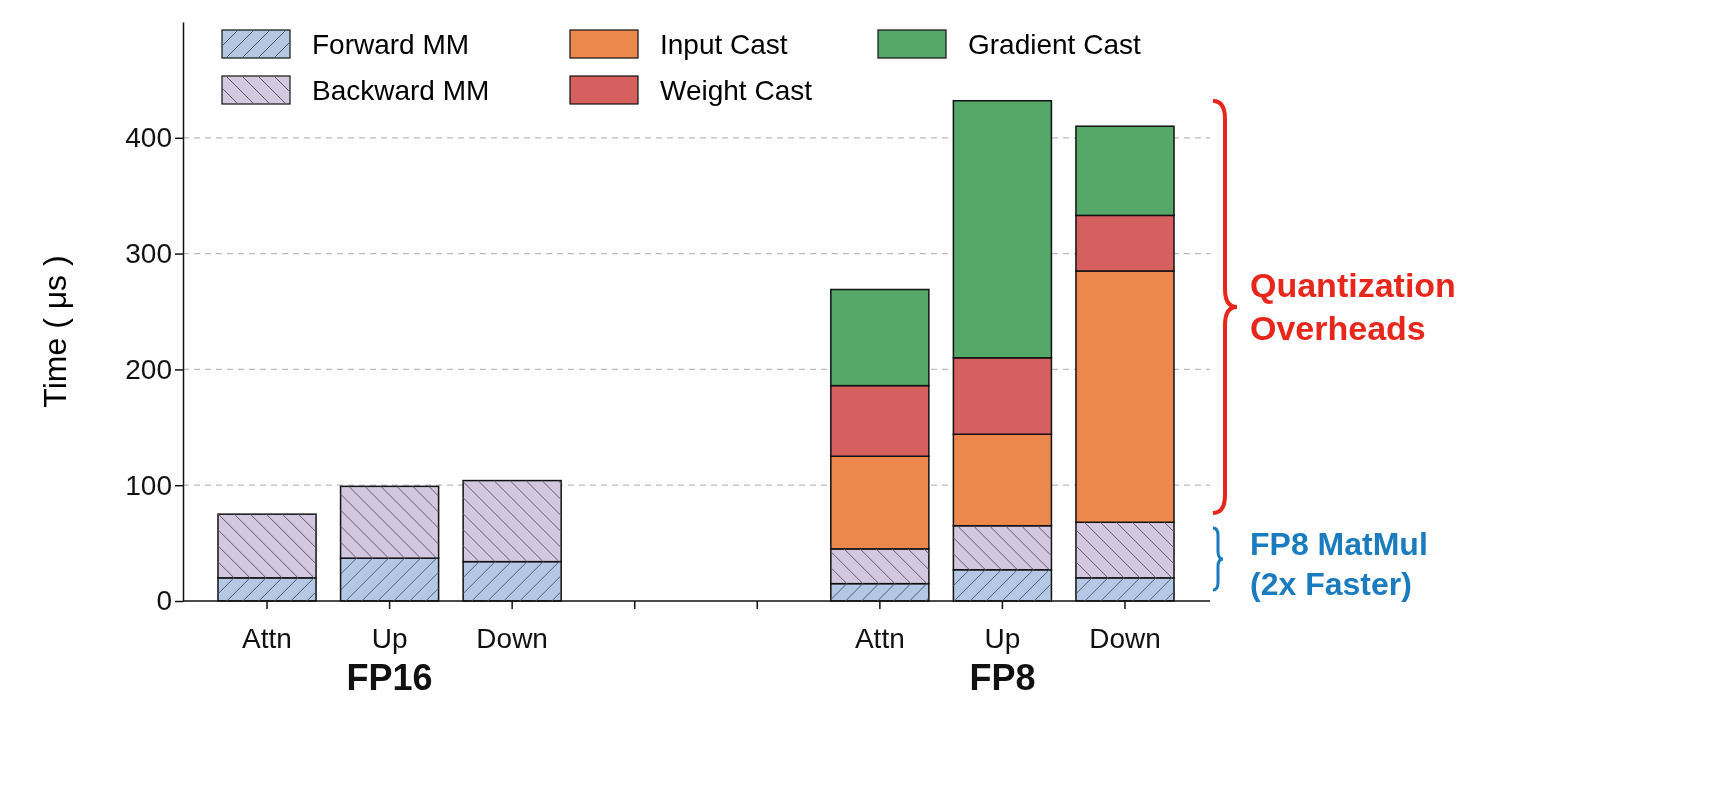  What do you see at coordinates (55, 331) in the screenshot?
I see `y-axis-title: Time ( μs )` at bounding box center [55, 331].